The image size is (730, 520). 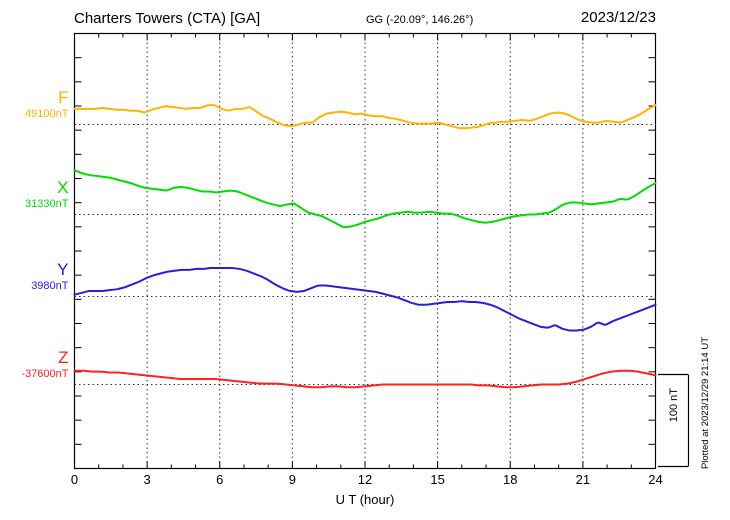 I want to click on x-tick-label-18: 18, so click(x=510, y=479).